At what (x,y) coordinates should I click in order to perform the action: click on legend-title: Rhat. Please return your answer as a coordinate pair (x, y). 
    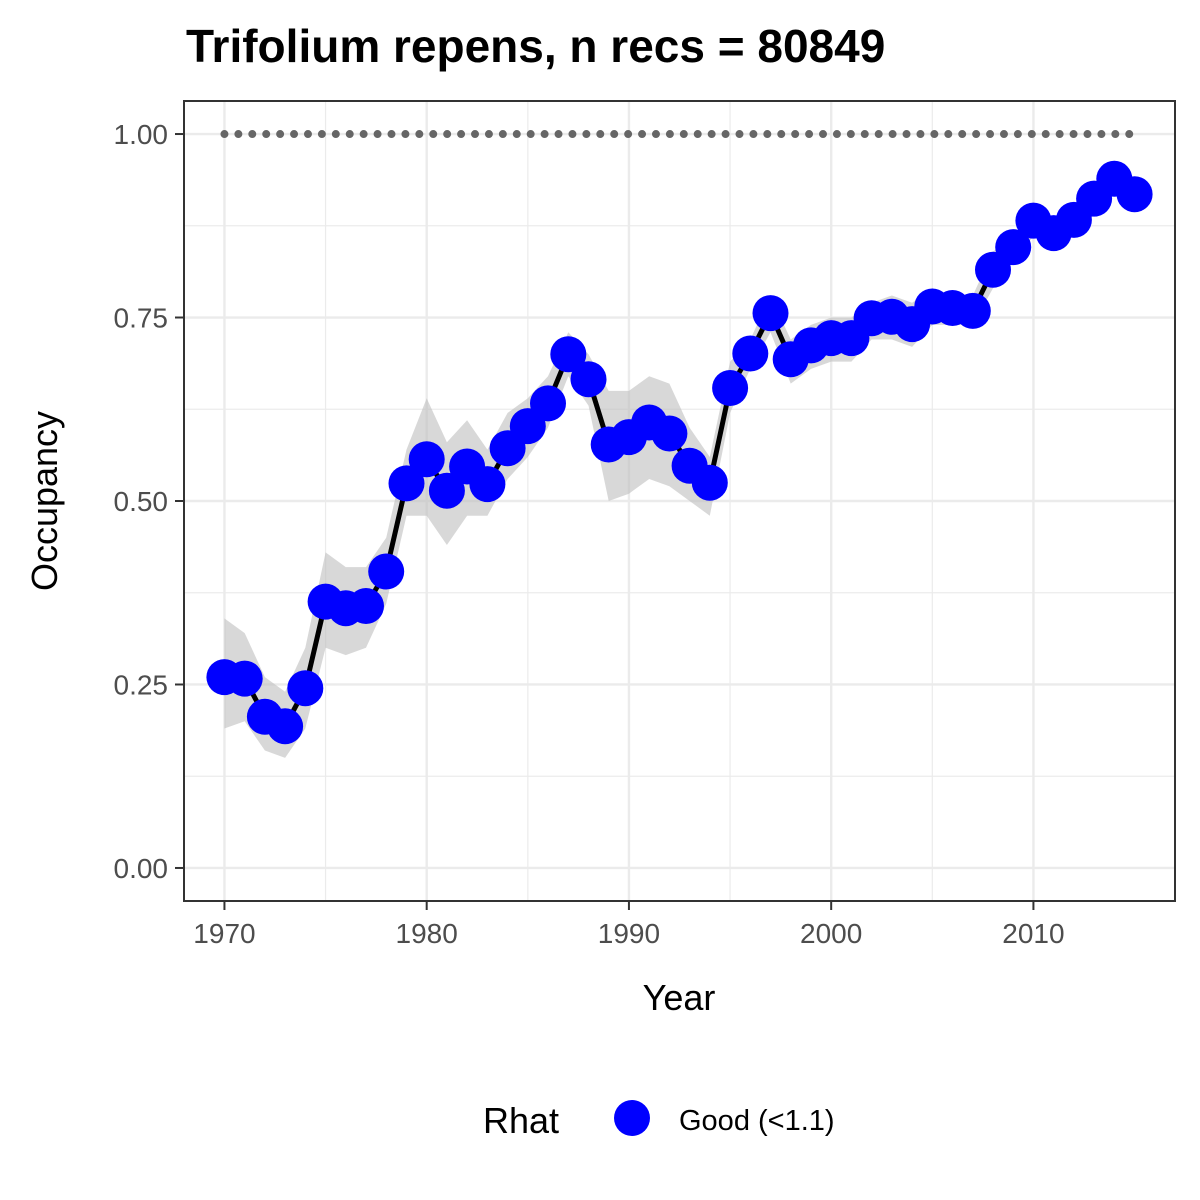
    Looking at the image, I should click on (521, 1120).